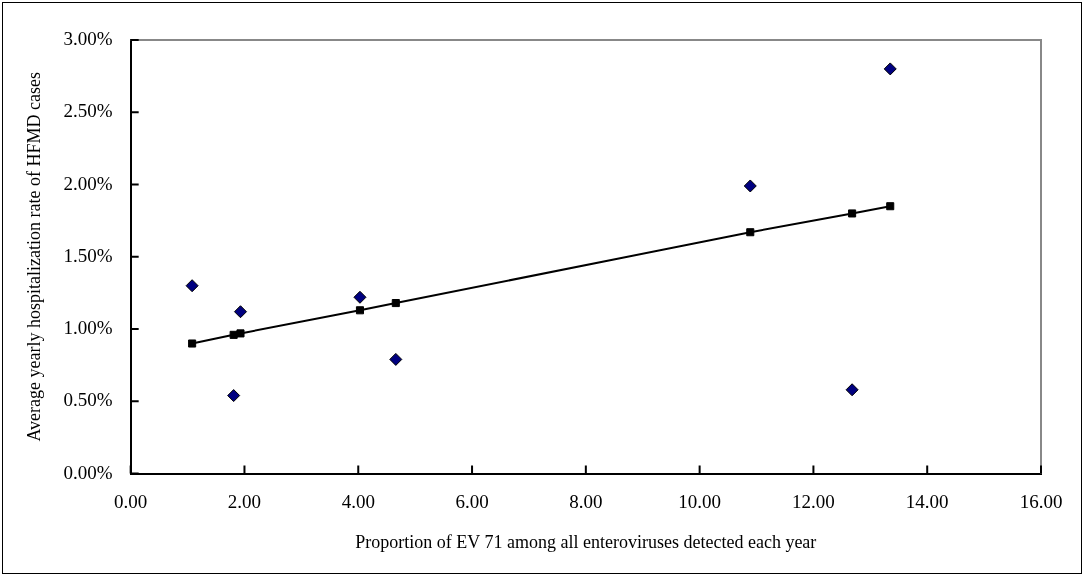 The width and height of the screenshot is (1086, 578). I want to click on y-tick-label: 3.00%, so click(88, 38).